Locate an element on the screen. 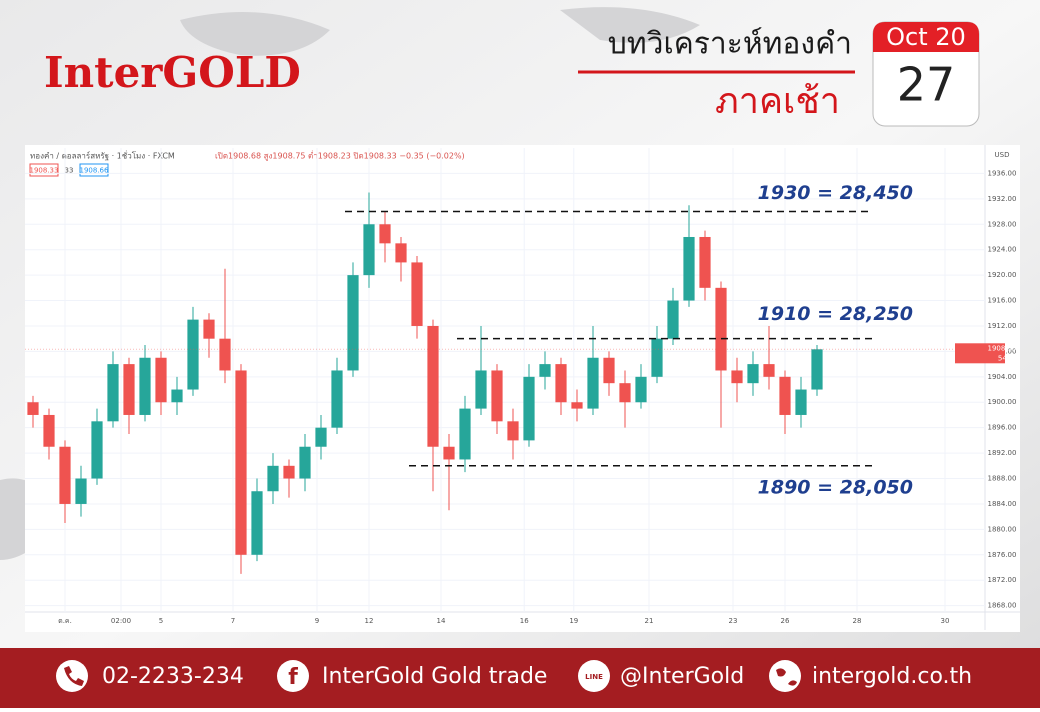 The width and height of the screenshot is (1040, 712). countdown: 54:59 is located at coordinates (1008, 358).